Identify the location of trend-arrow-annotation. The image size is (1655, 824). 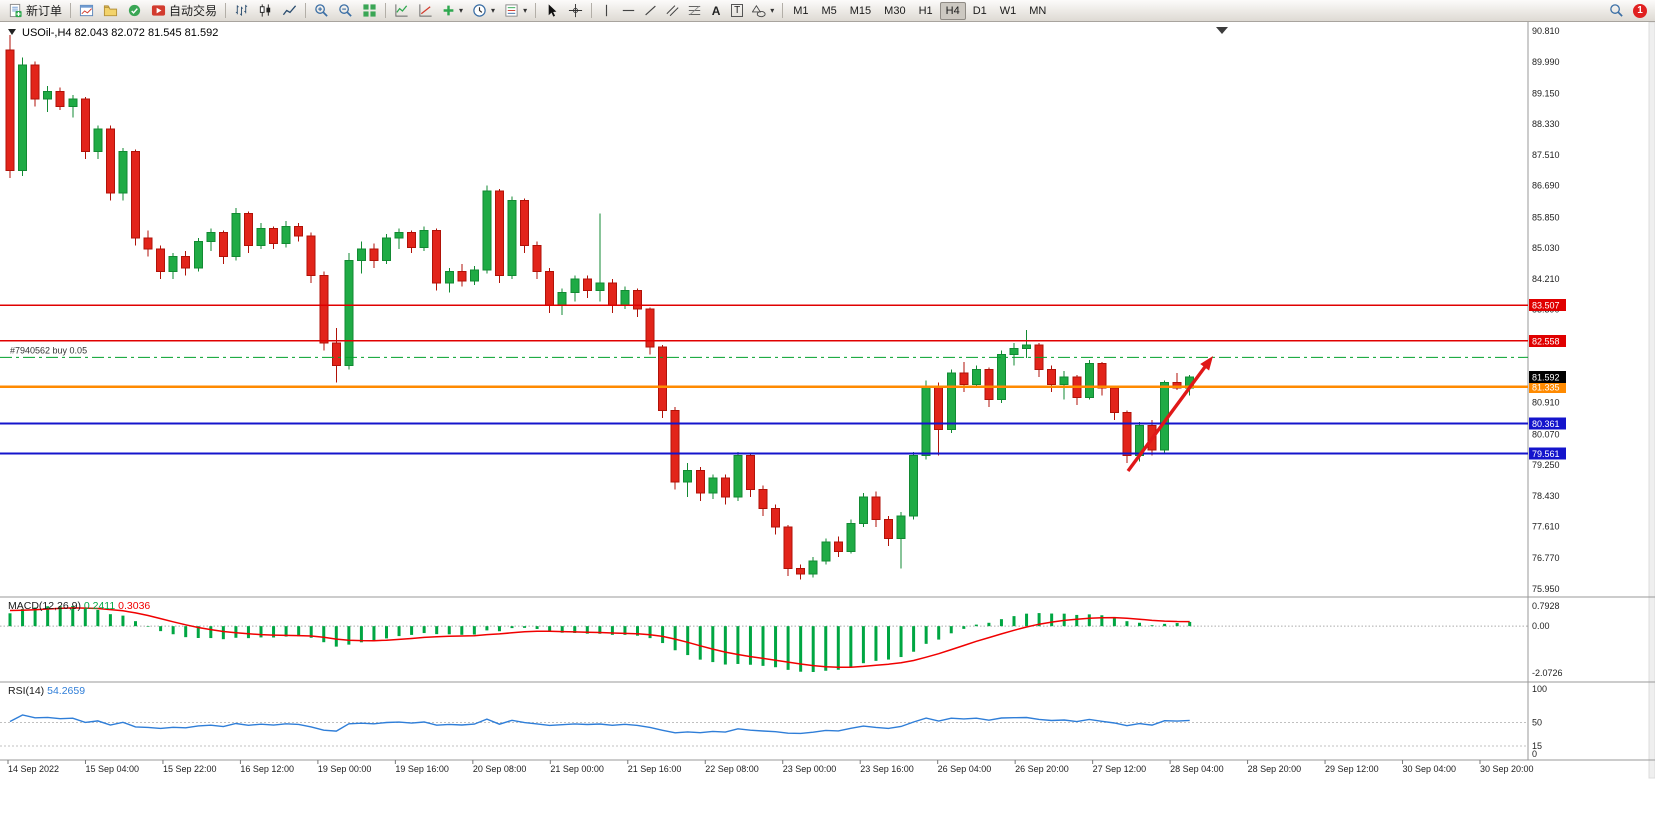
(1169, 414).